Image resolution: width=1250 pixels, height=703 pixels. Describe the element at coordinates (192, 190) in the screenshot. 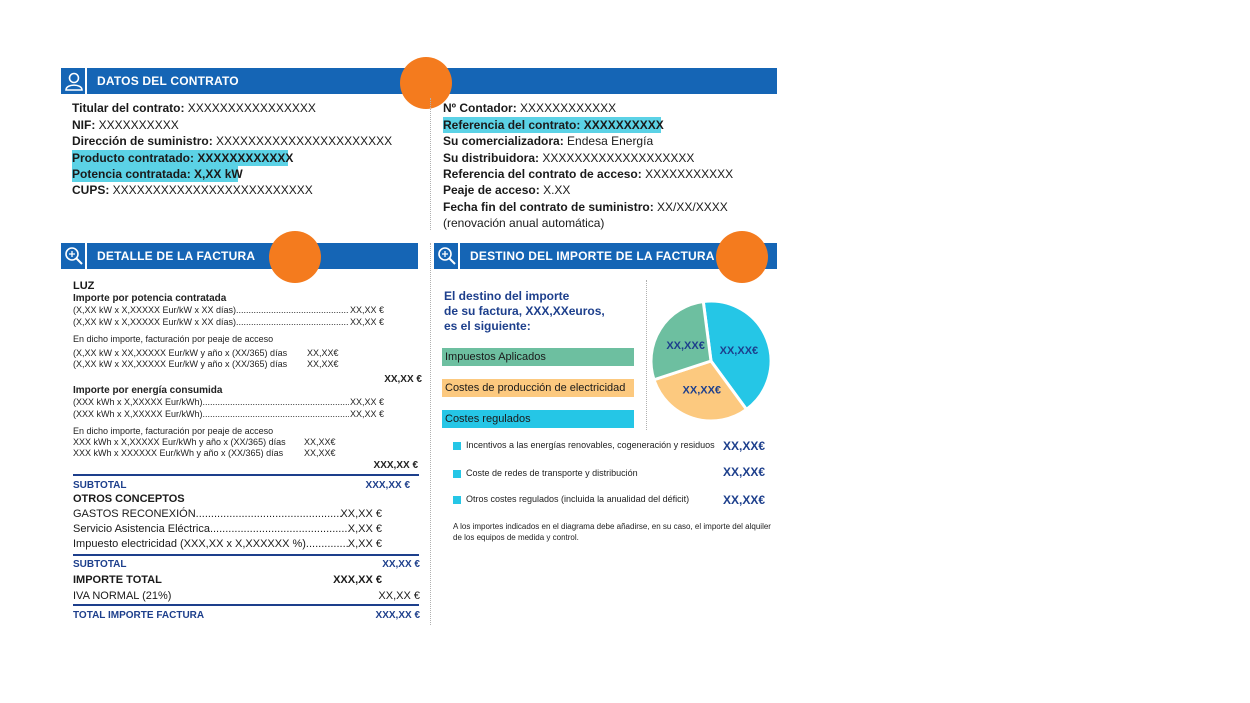

I see `contrato-cups: CUPS: XXXXXXXXXXXXXXXXXXXXXXXXX` at that location.